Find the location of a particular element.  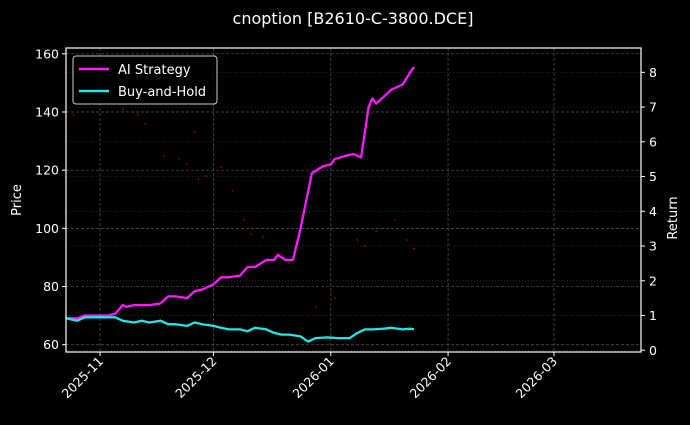

x-tick-label: 2026-03 is located at coordinates (537, 378).